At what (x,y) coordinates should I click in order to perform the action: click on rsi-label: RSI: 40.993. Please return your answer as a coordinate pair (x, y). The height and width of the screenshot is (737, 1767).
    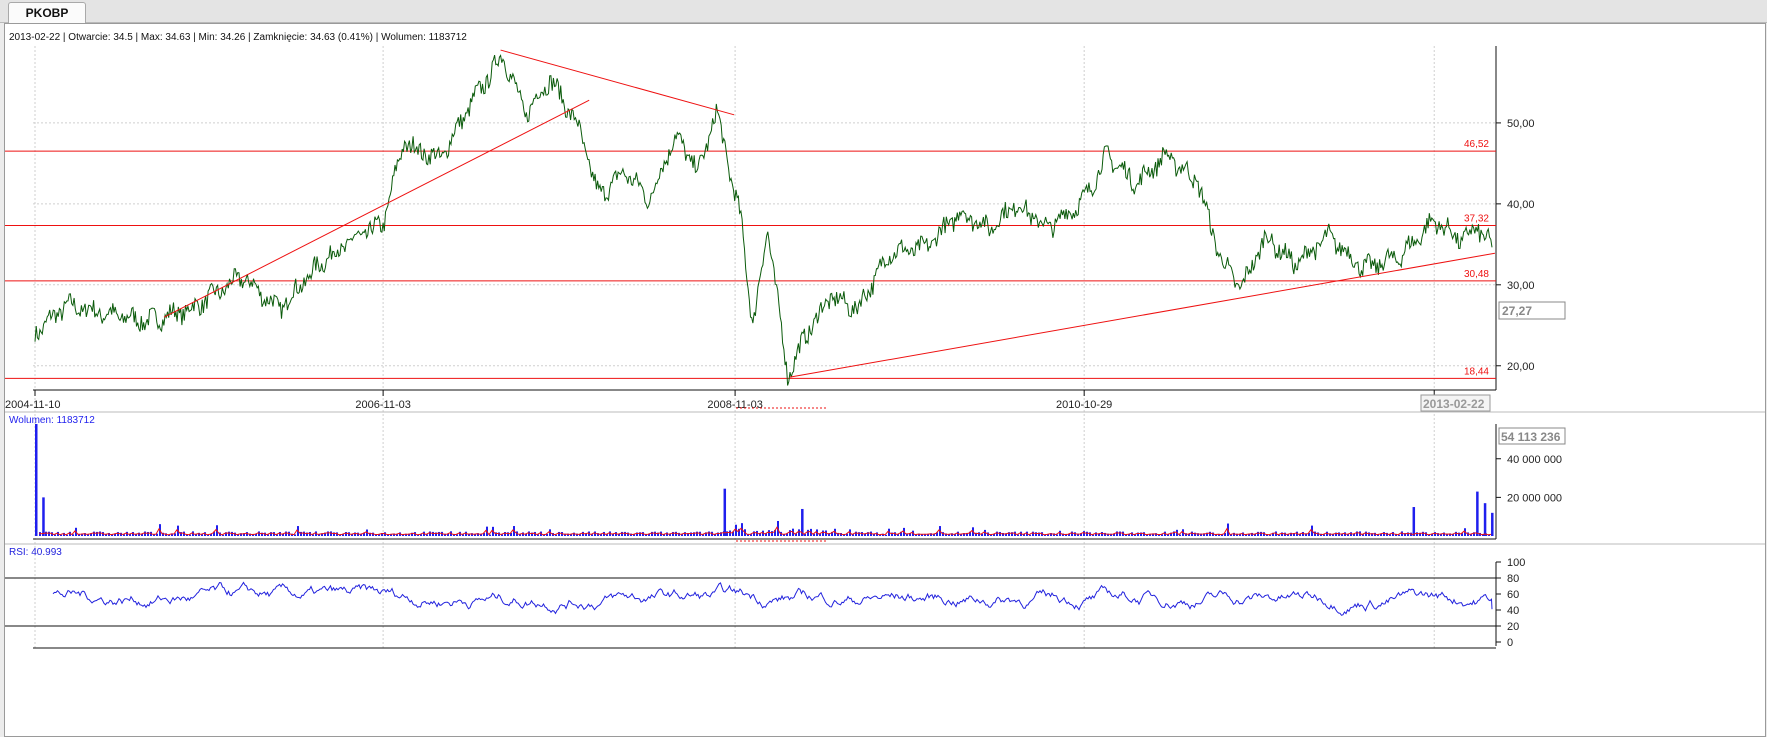
    Looking at the image, I should click on (35, 552).